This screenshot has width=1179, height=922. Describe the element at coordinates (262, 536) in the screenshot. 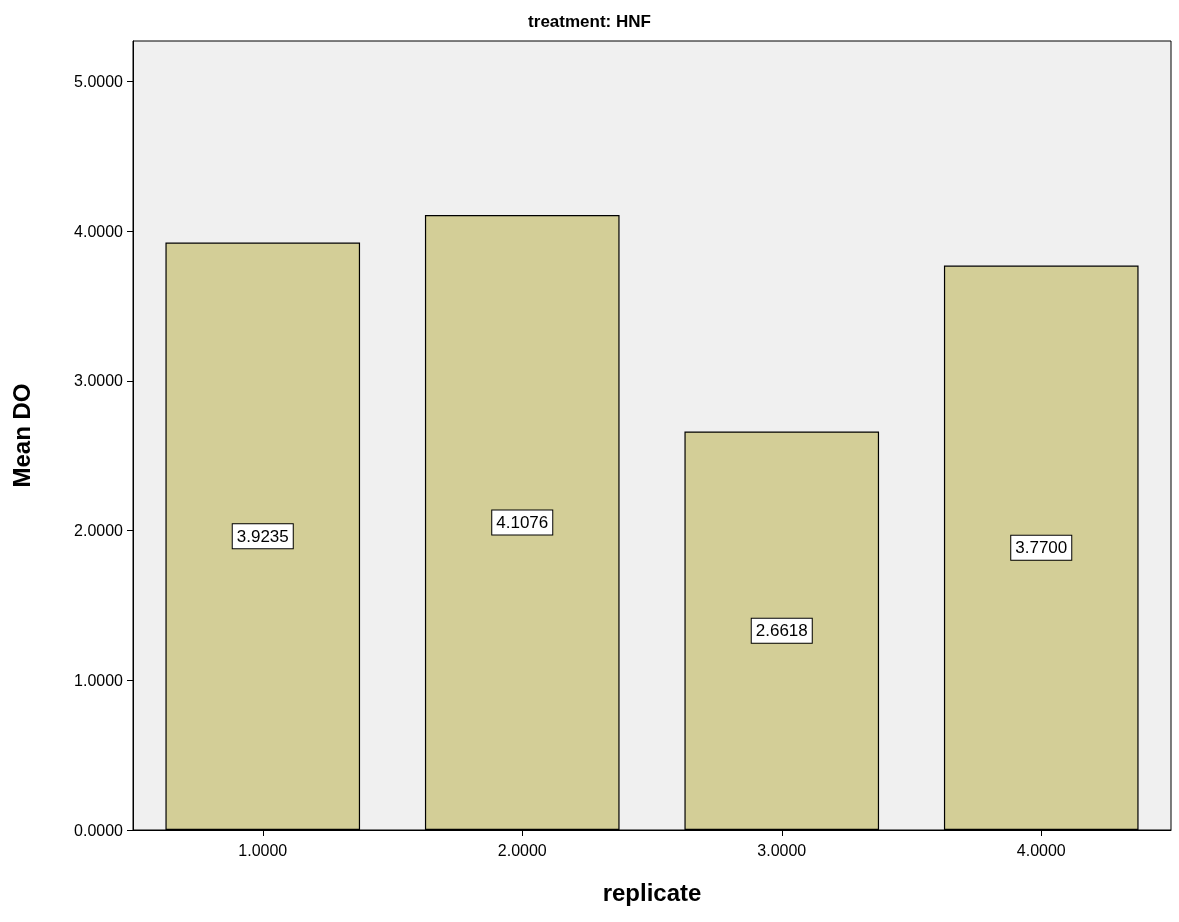

I see `data-label: 3.9235` at that location.